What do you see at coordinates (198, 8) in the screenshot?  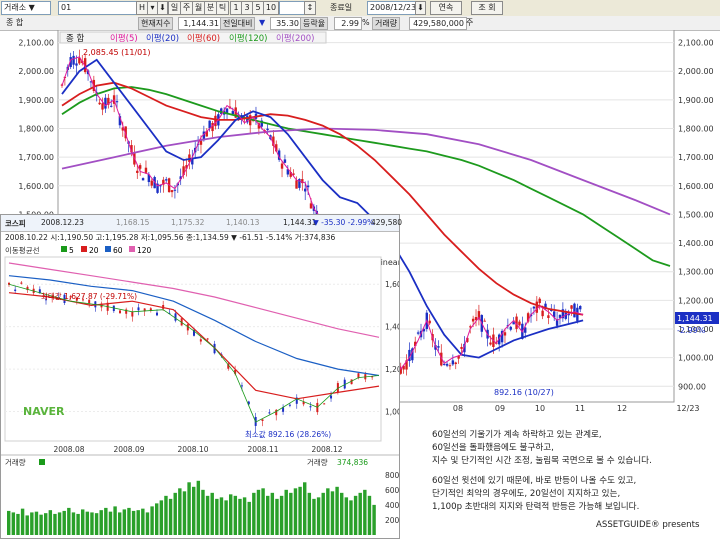 I see `period-button-month: 월` at bounding box center [198, 8].